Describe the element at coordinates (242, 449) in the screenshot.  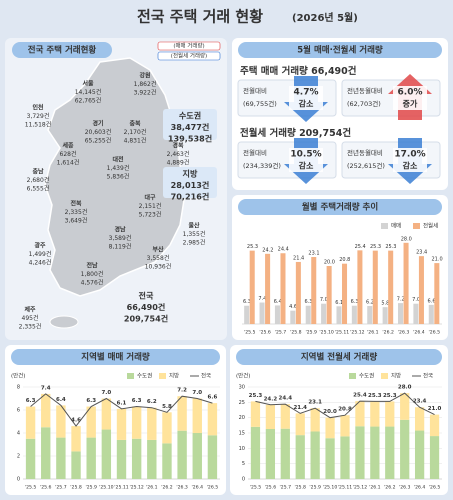
I see `y-tick-label: 10` at that location.